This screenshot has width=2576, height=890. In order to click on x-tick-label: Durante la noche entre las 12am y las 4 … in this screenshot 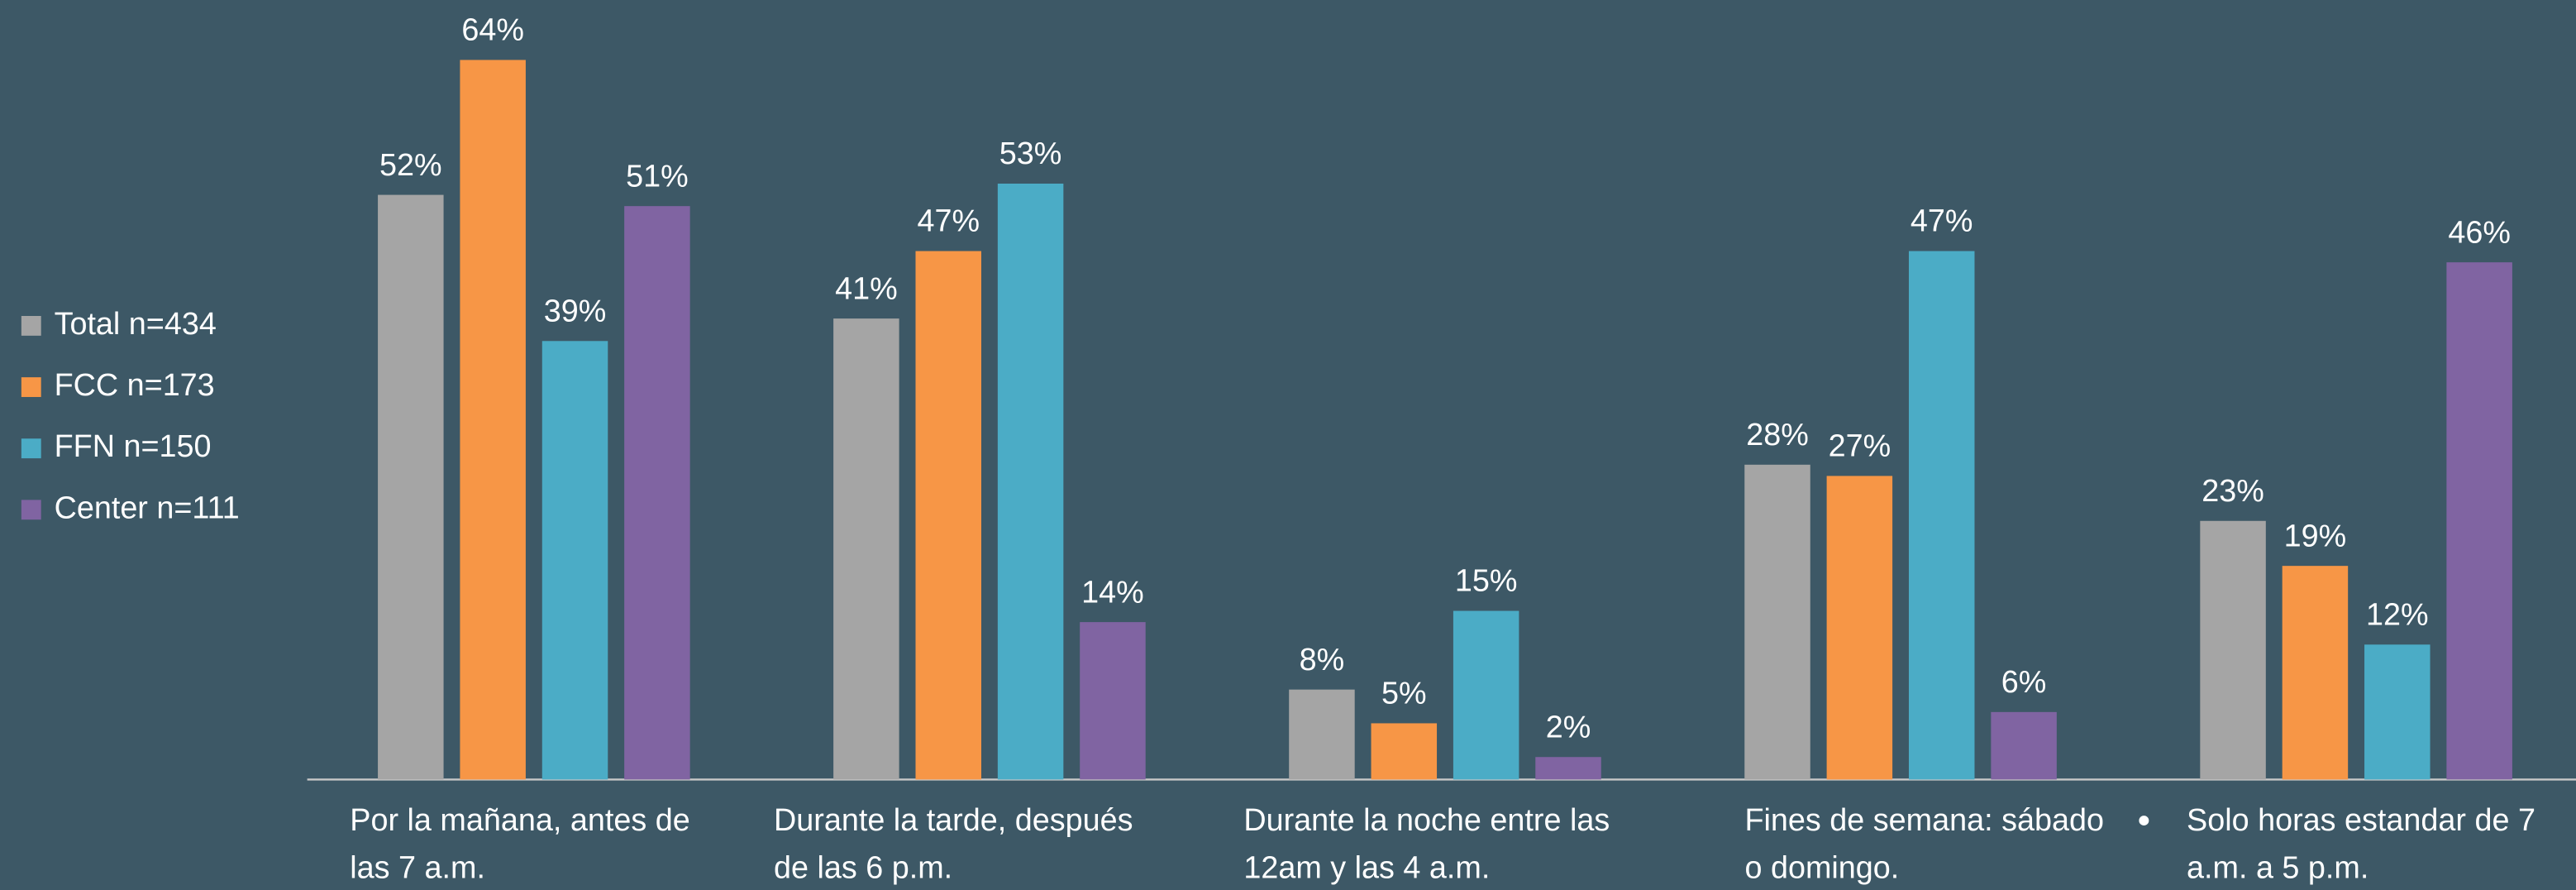, I will do `click(1426, 846)`.